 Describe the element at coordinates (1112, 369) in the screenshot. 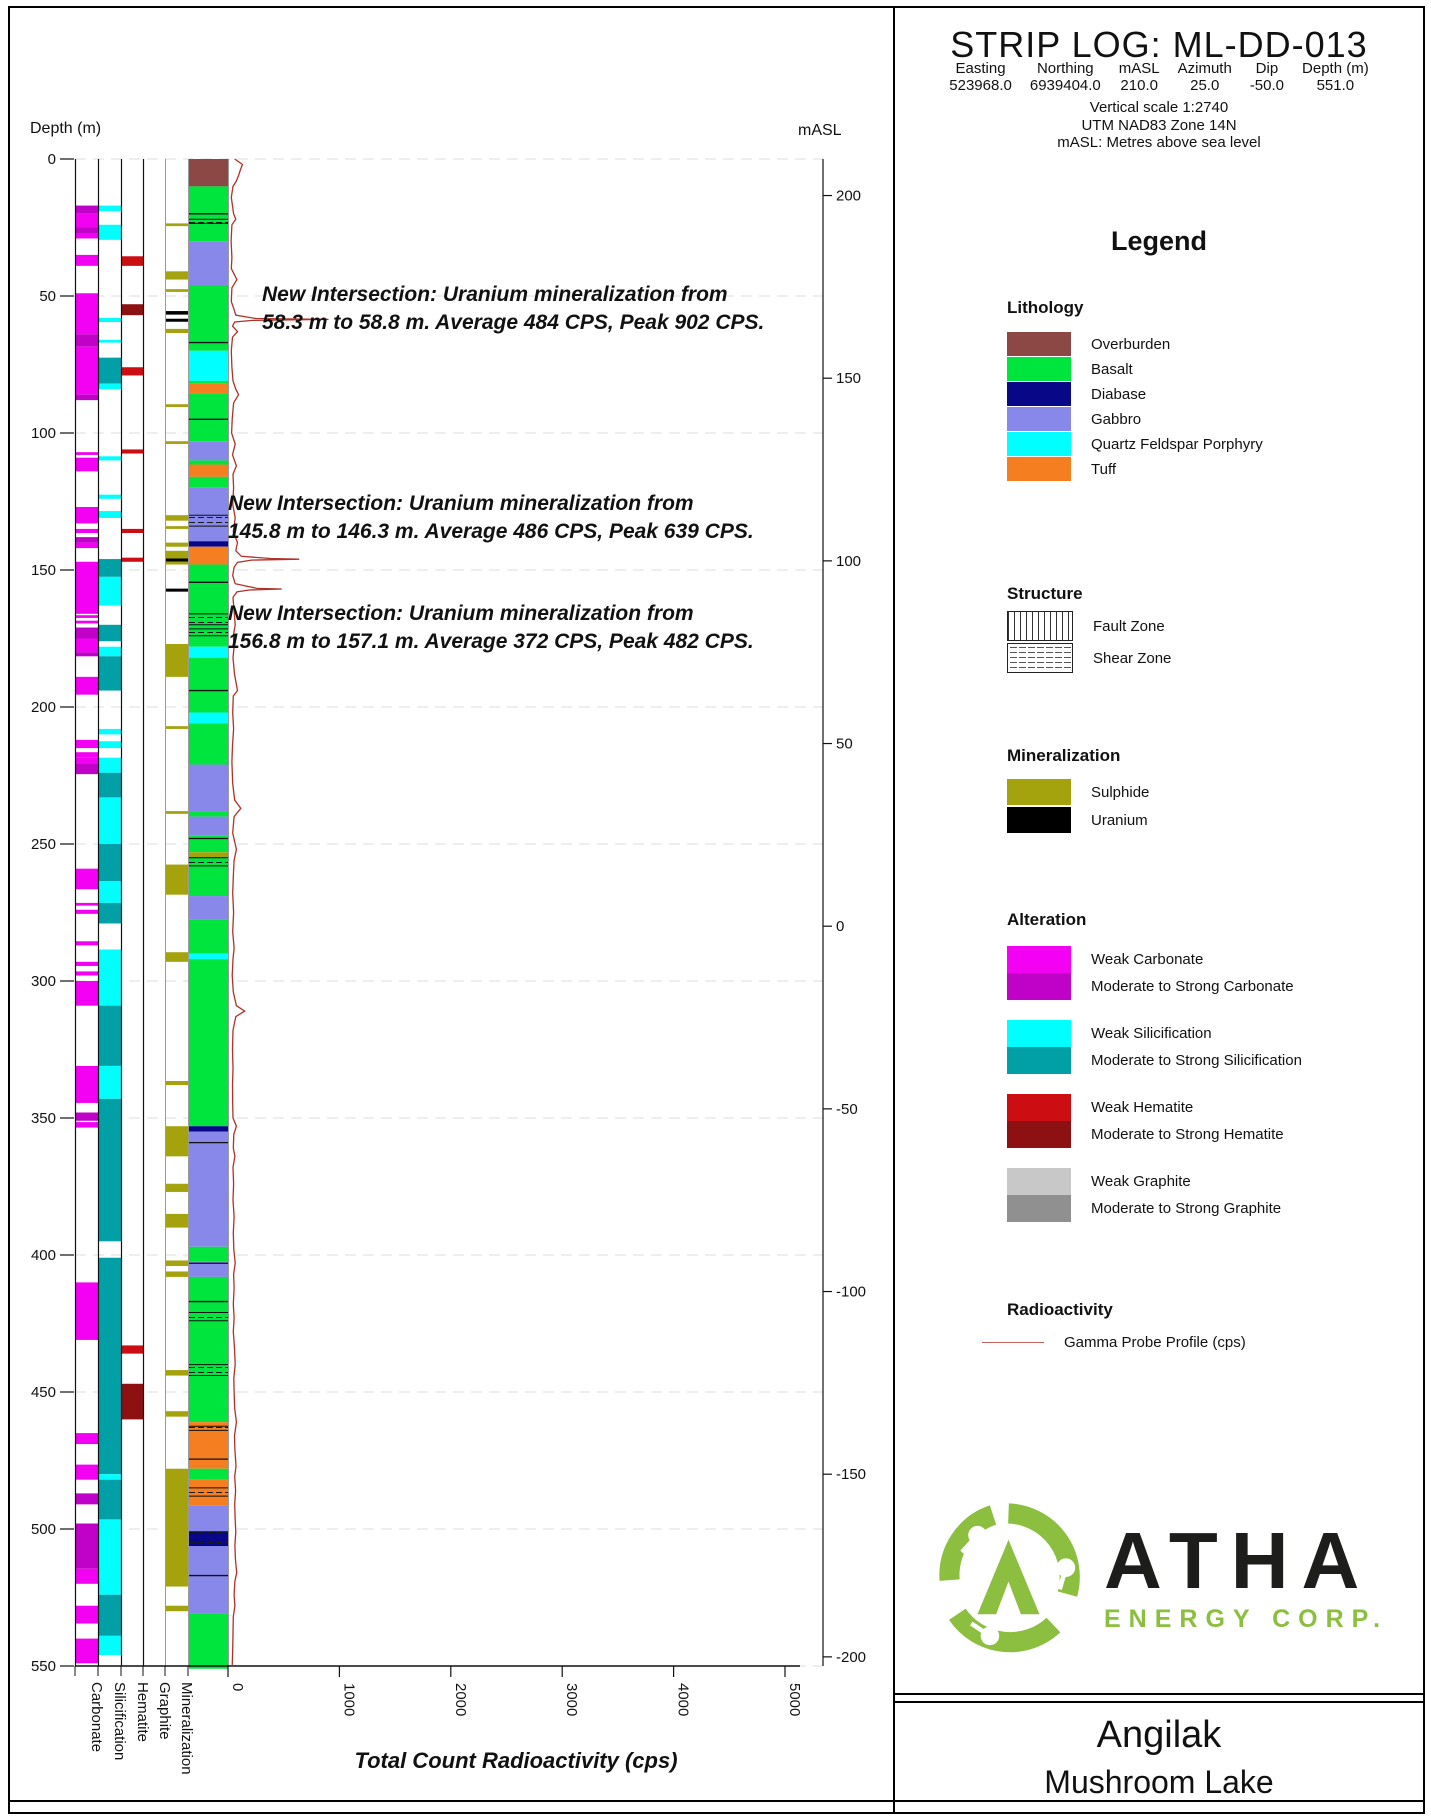

I see `legend-lith-basalt-label: Basalt` at that location.